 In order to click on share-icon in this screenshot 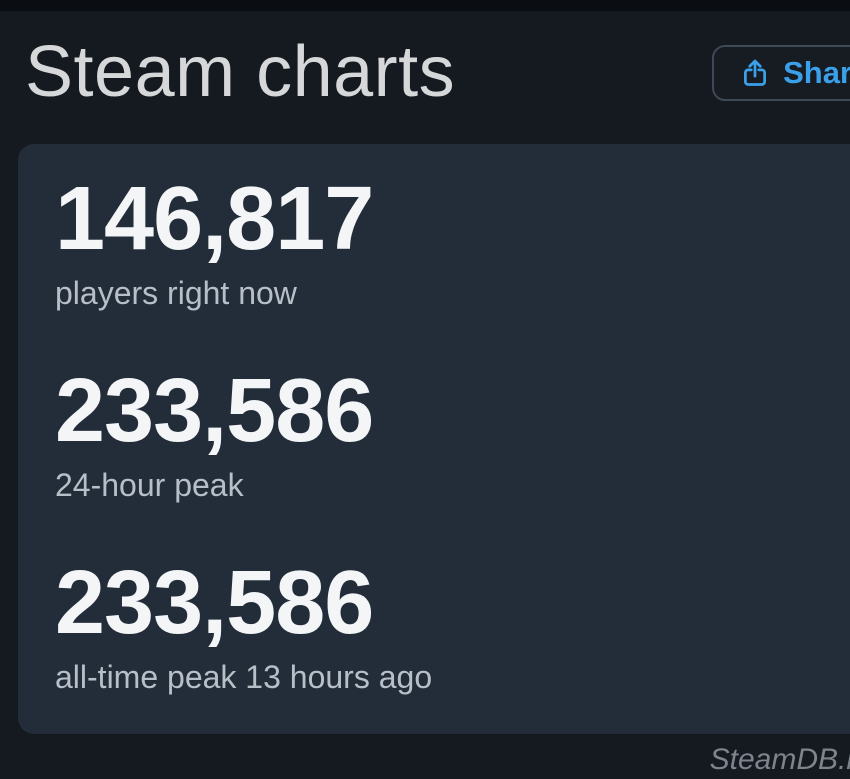, I will do `click(755, 73)`.